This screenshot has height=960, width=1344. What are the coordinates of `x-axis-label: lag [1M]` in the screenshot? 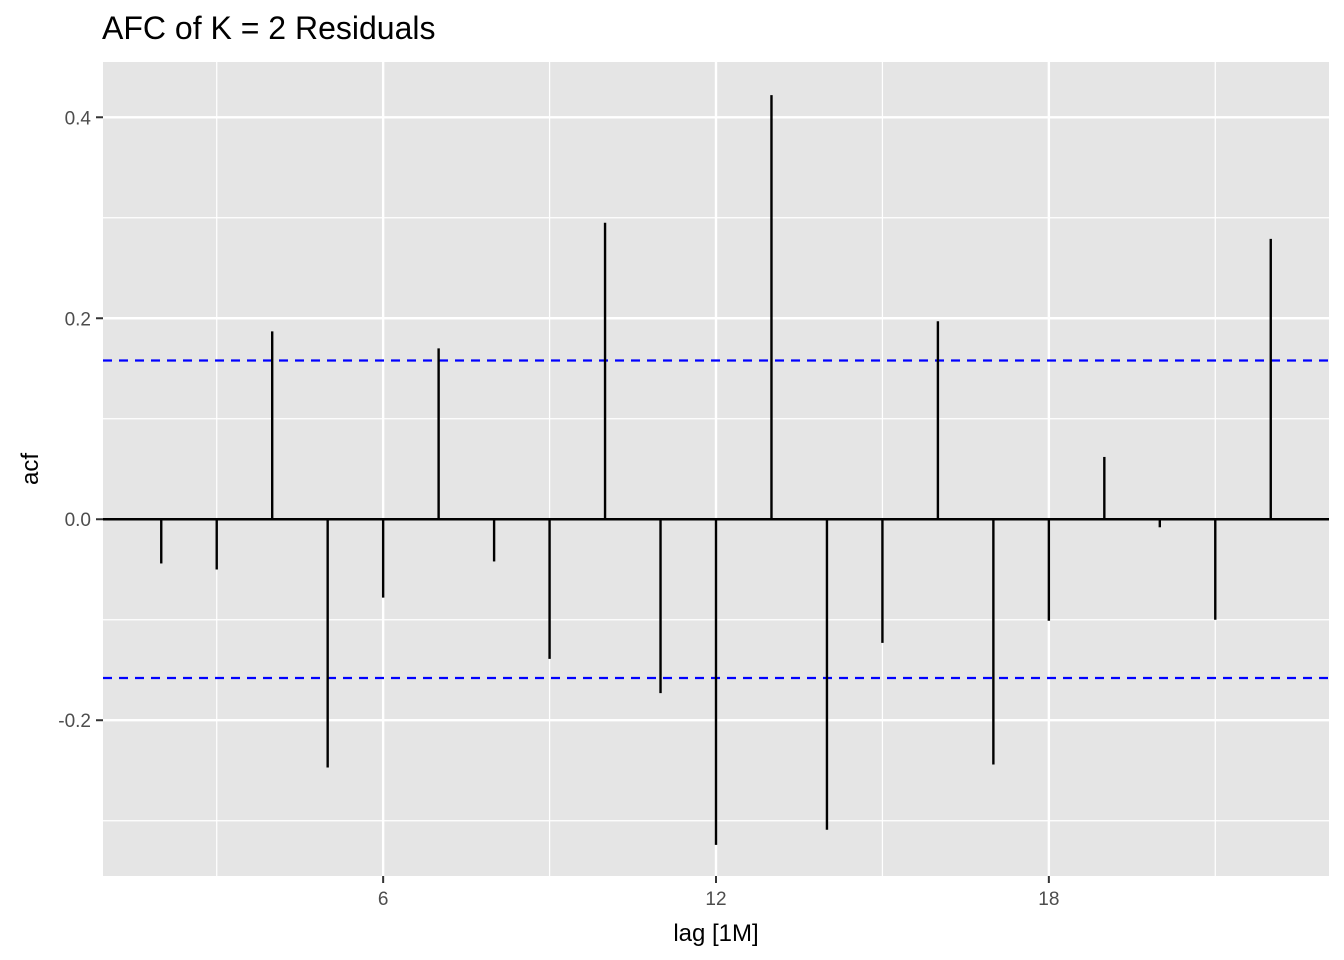 It's located at (715, 933).